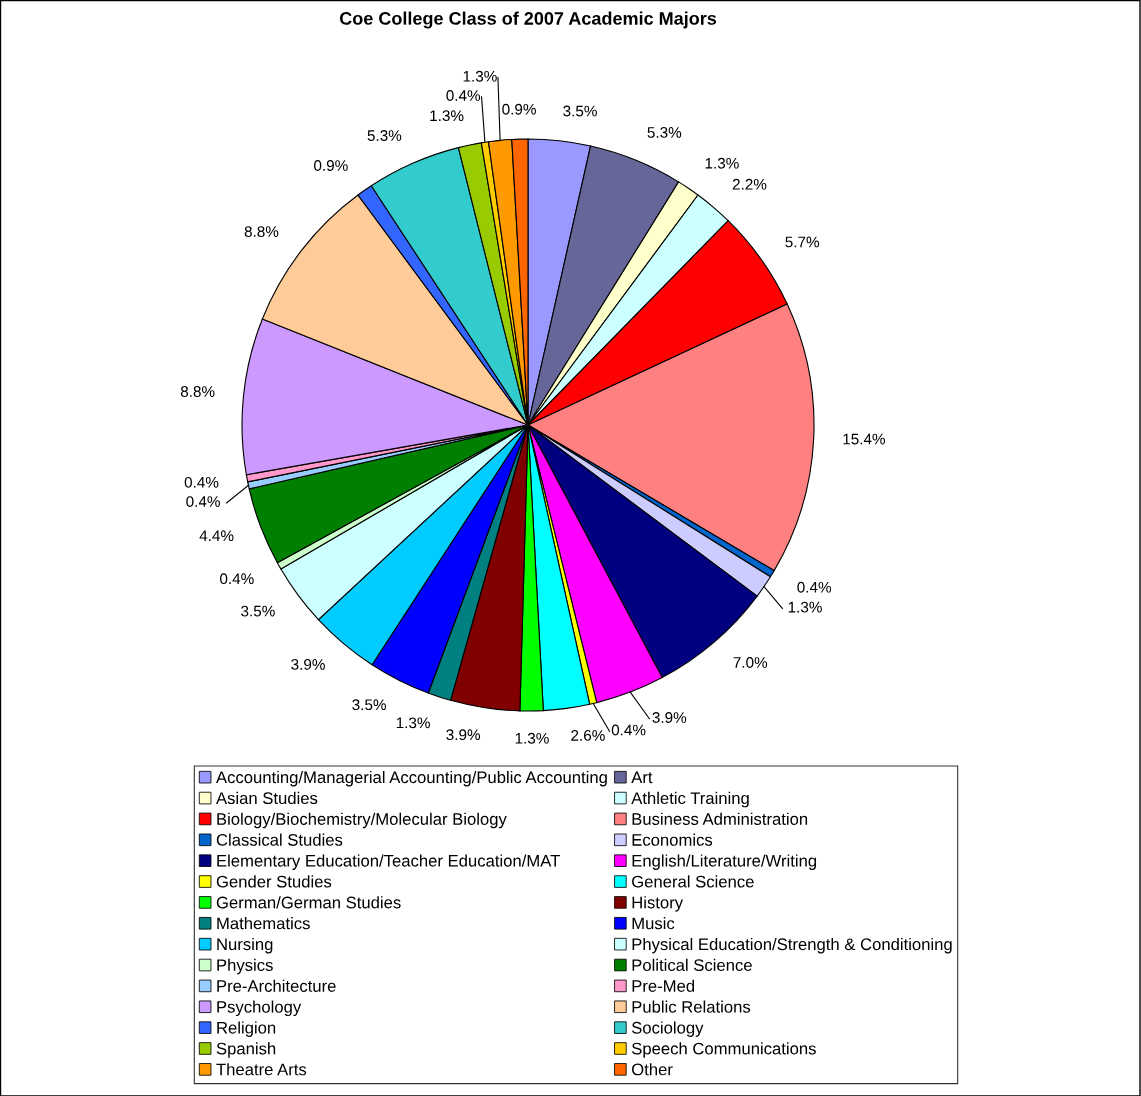 This screenshot has height=1096, width=1141. I want to click on legend-label: History, so click(658, 904).